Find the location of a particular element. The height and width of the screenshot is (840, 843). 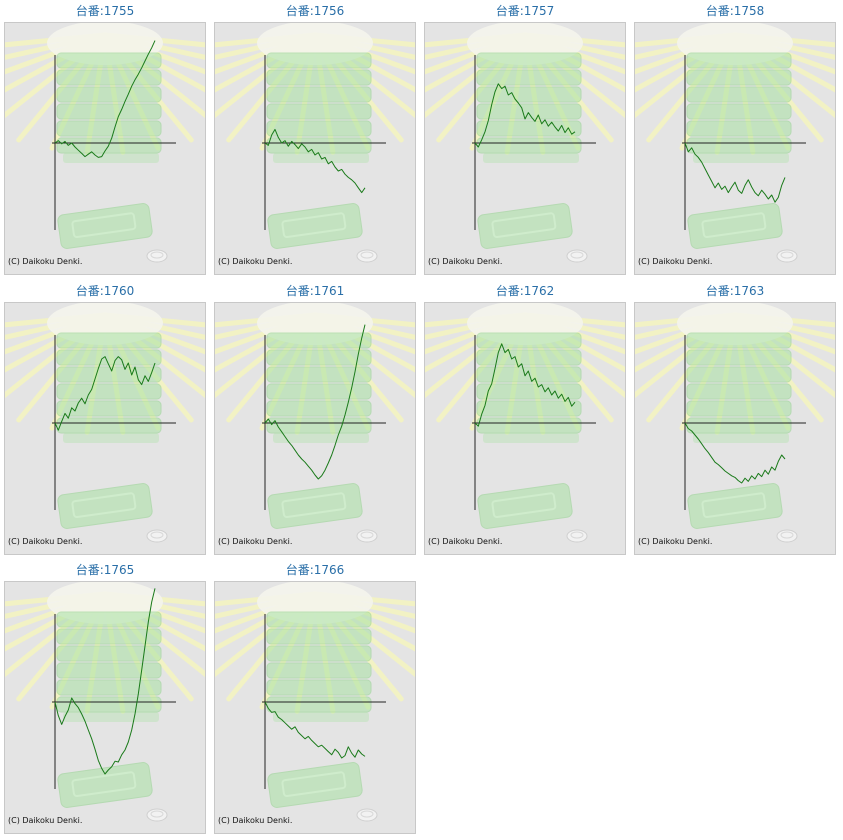

machine-chart-card: 台番:1761 (C) Daikoku Denki. is located at coordinates (315, 420).